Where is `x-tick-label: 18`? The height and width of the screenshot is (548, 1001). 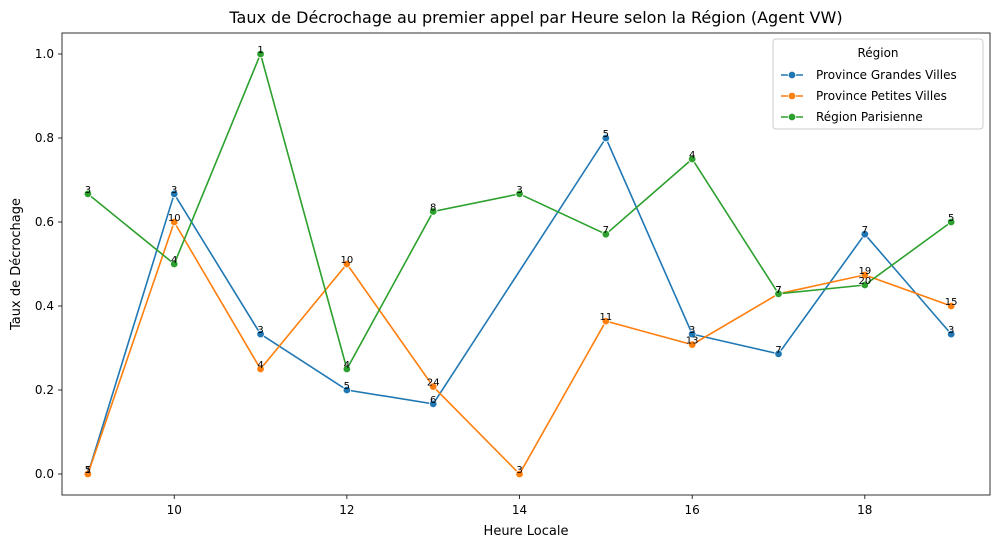
x-tick-label: 18 is located at coordinates (864, 510).